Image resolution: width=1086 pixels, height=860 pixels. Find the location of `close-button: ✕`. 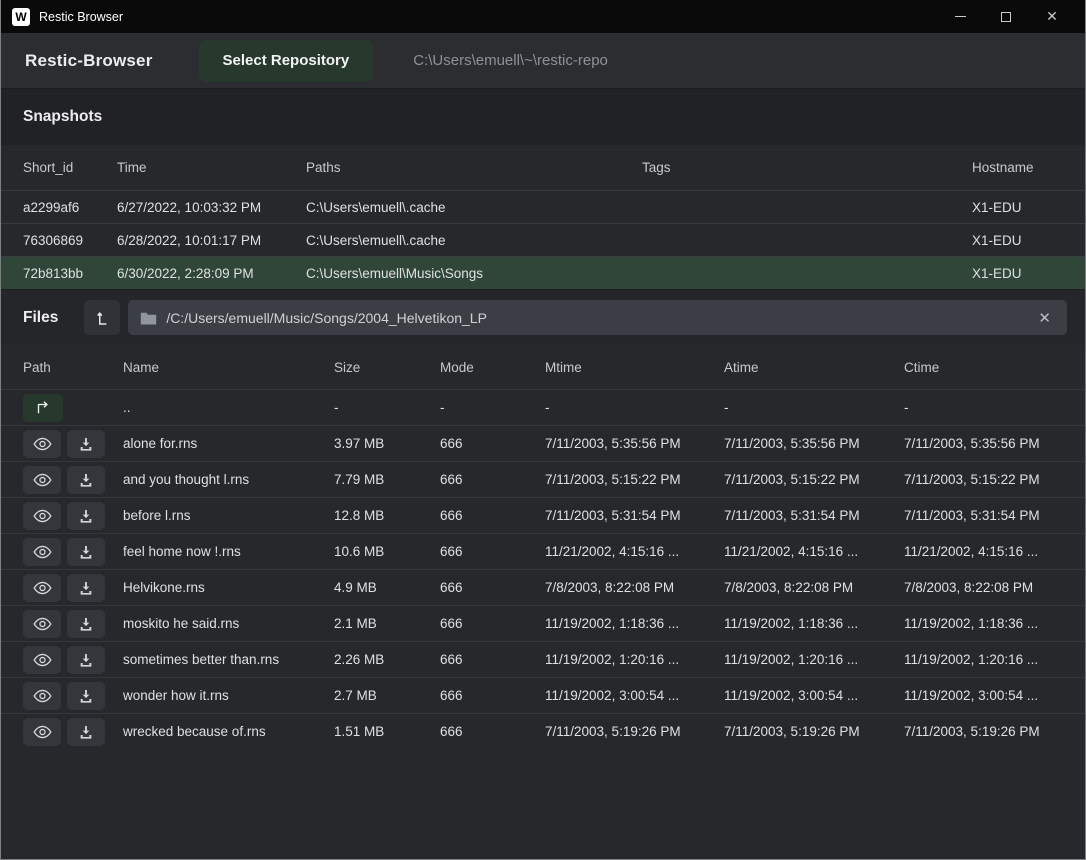

close-button: ✕ is located at coordinates (1052, 16).